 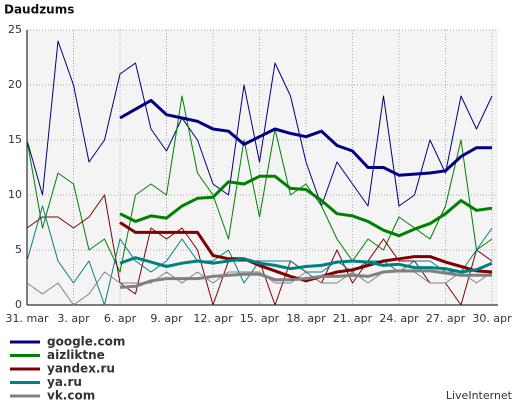 What do you see at coordinates (399, 318) in the screenshot?
I see `x-tick-label: 24. apr` at bounding box center [399, 318].